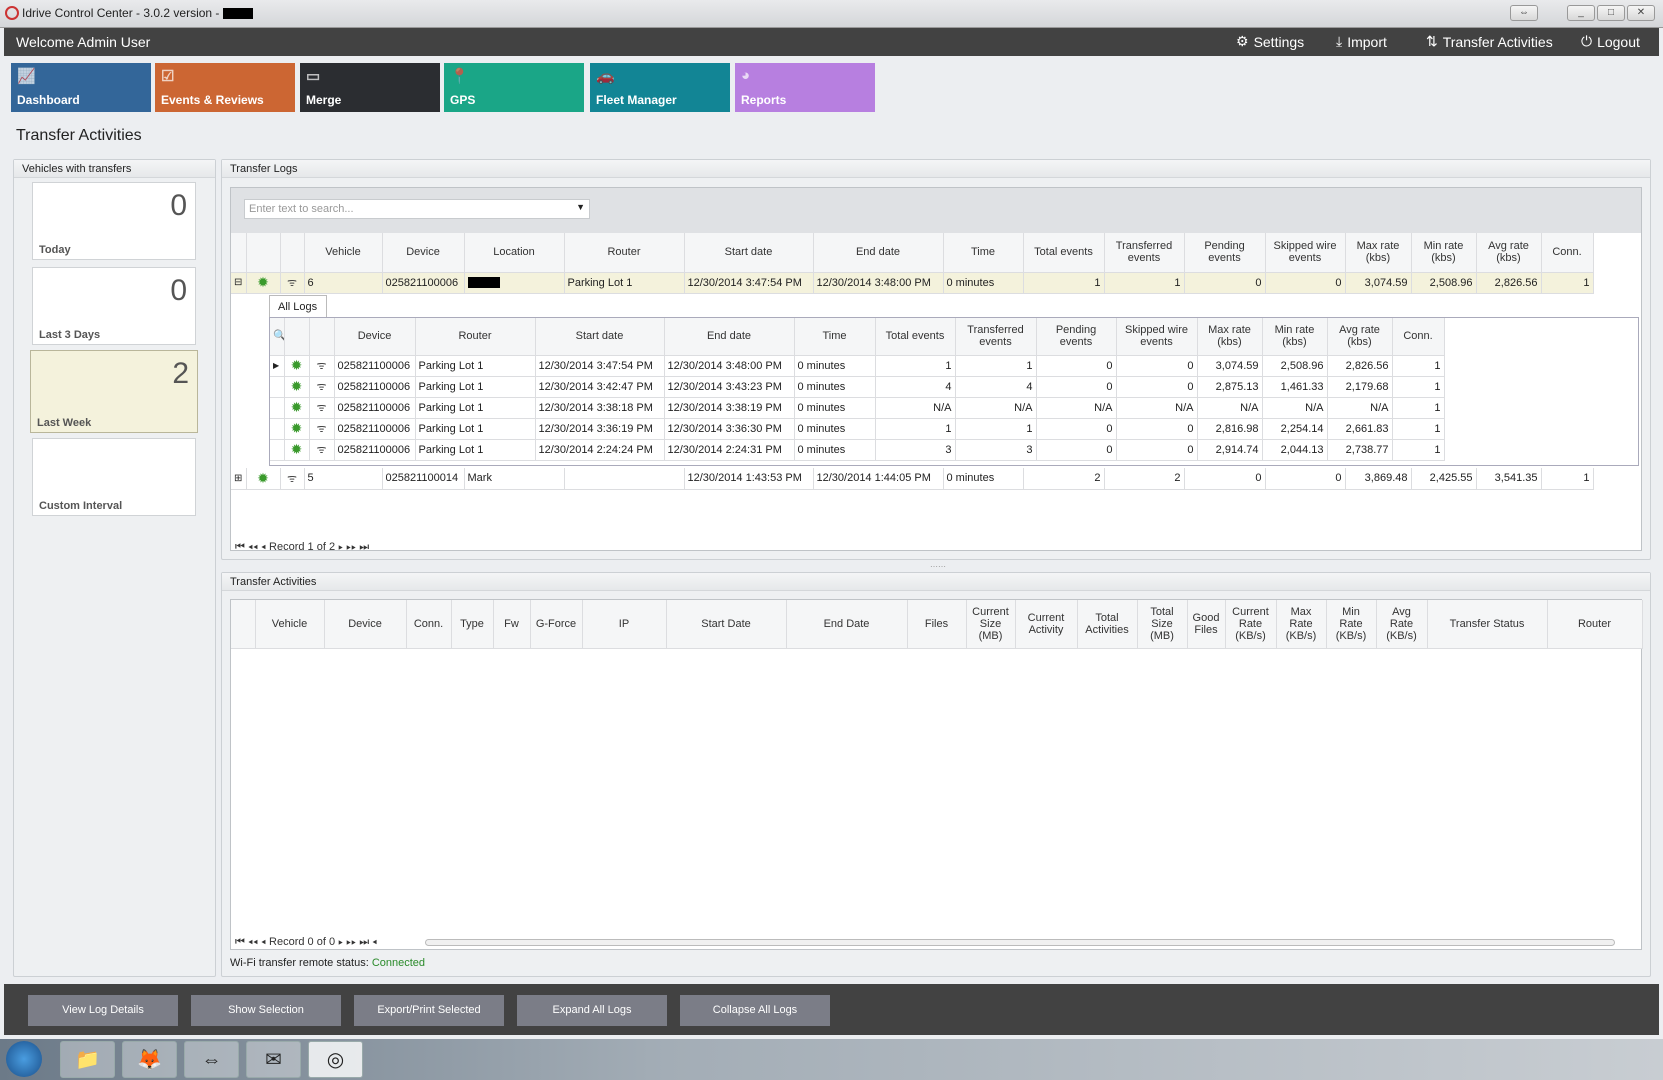 This screenshot has height=1080, width=1663. What do you see at coordinates (805, 87) in the screenshot?
I see `tile-reports: ◕ Reports` at bounding box center [805, 87].